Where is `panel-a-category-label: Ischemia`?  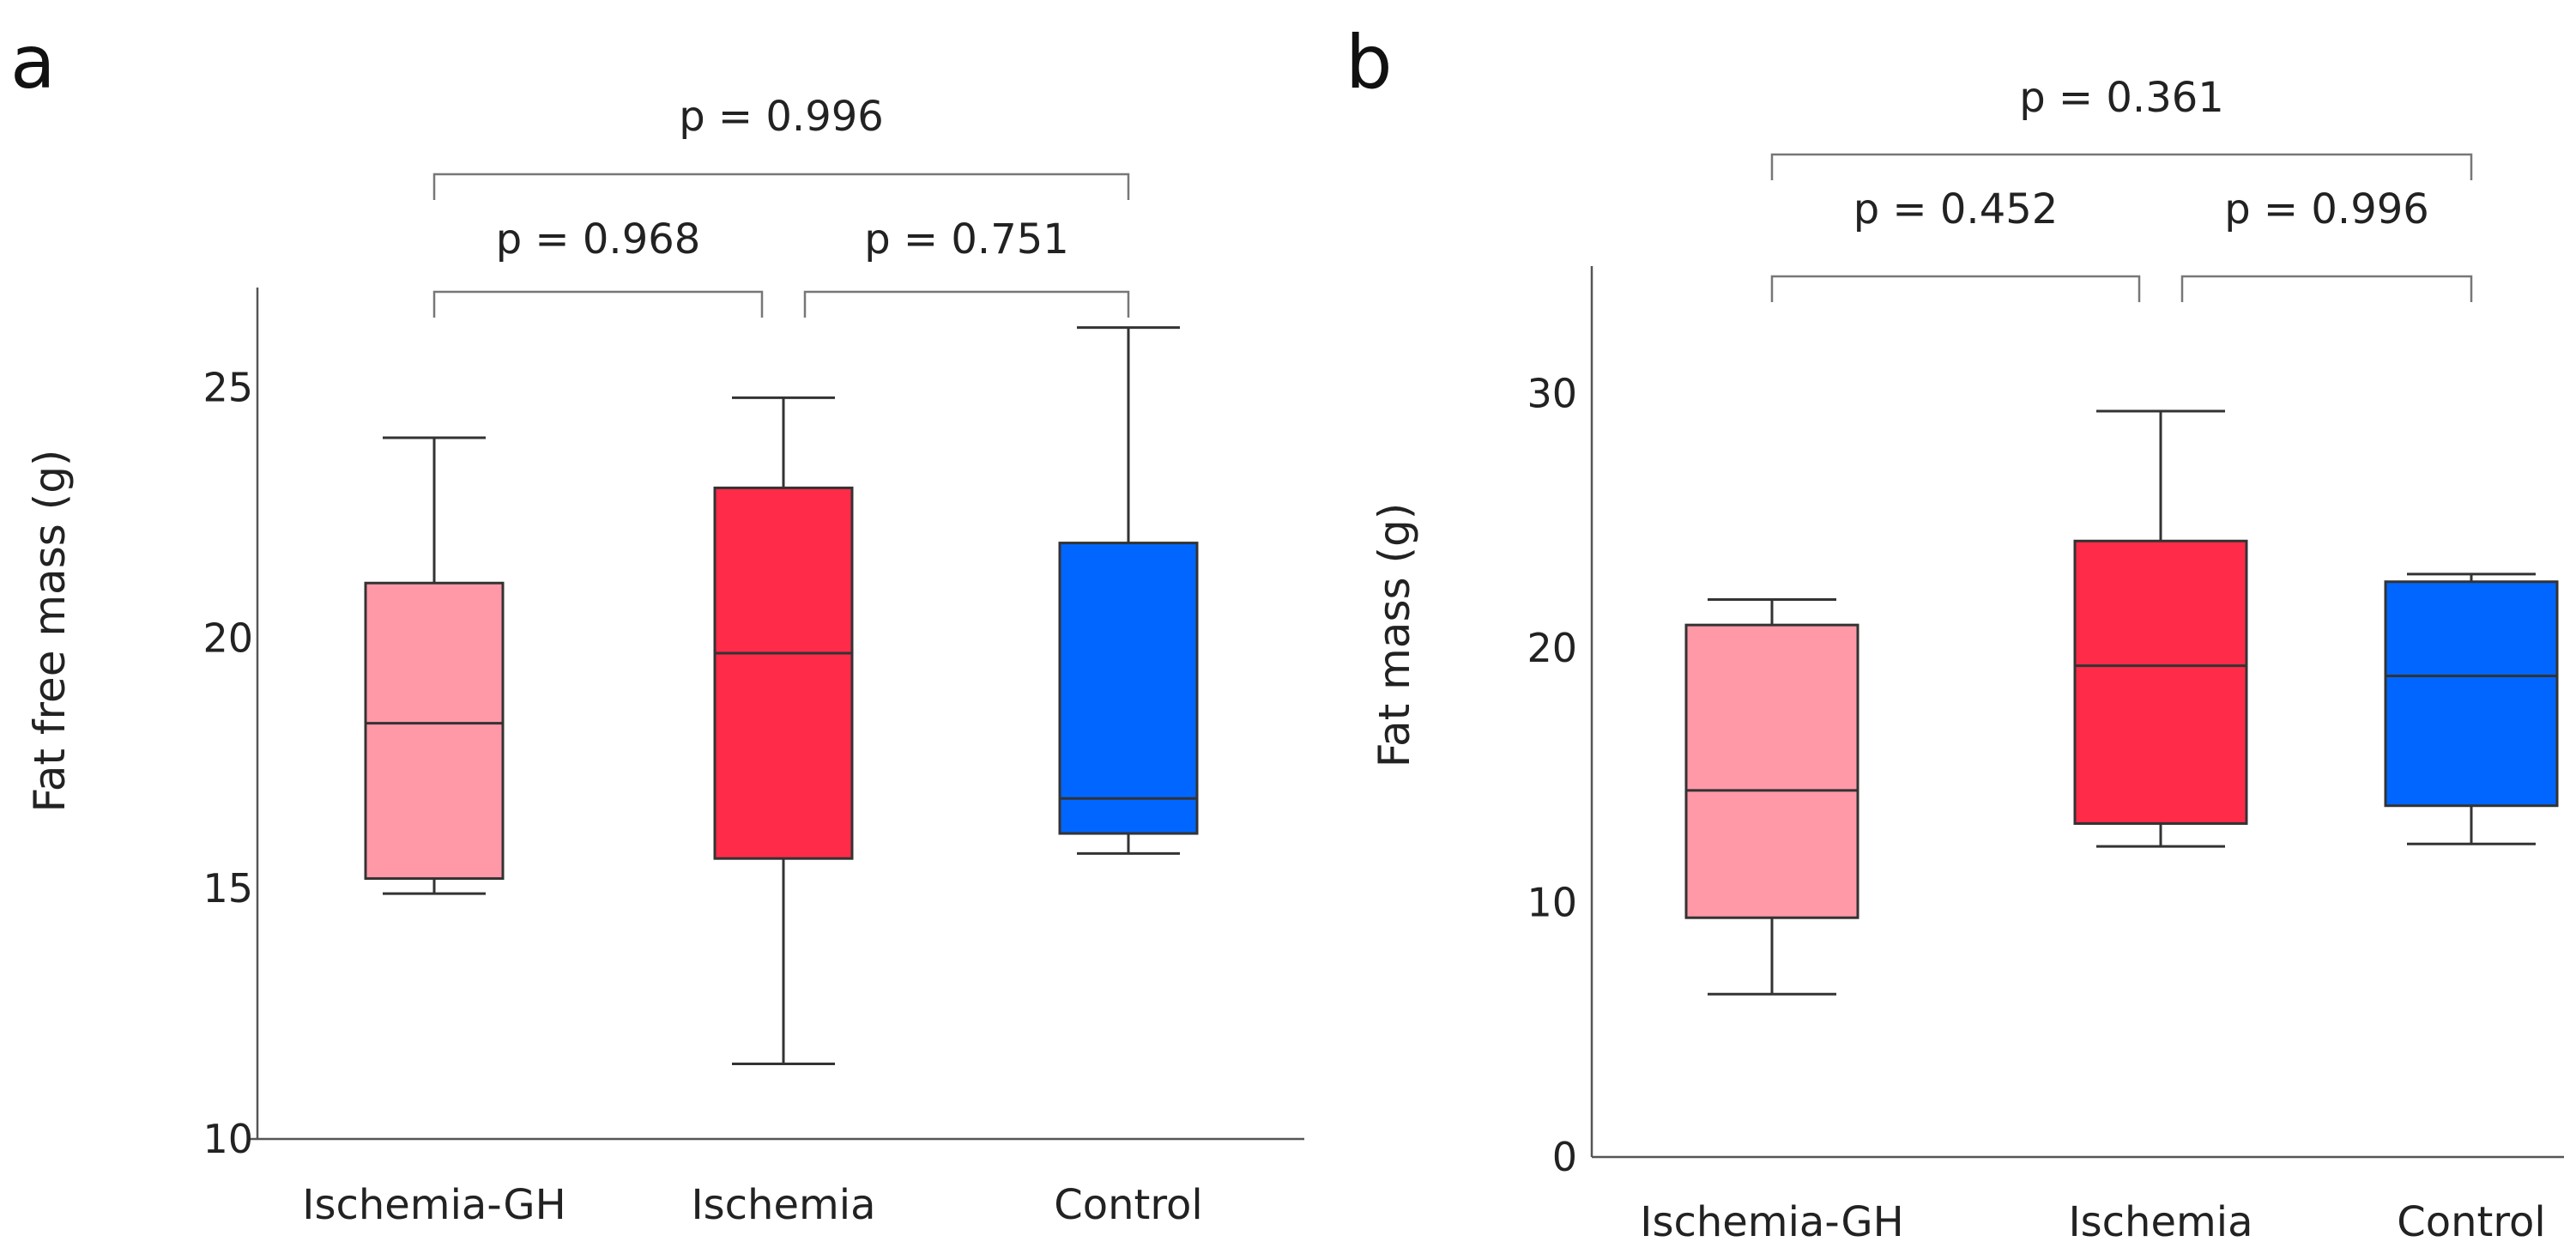 panel-a-category-label: Ischemia is located at coordinates (783, 1205).